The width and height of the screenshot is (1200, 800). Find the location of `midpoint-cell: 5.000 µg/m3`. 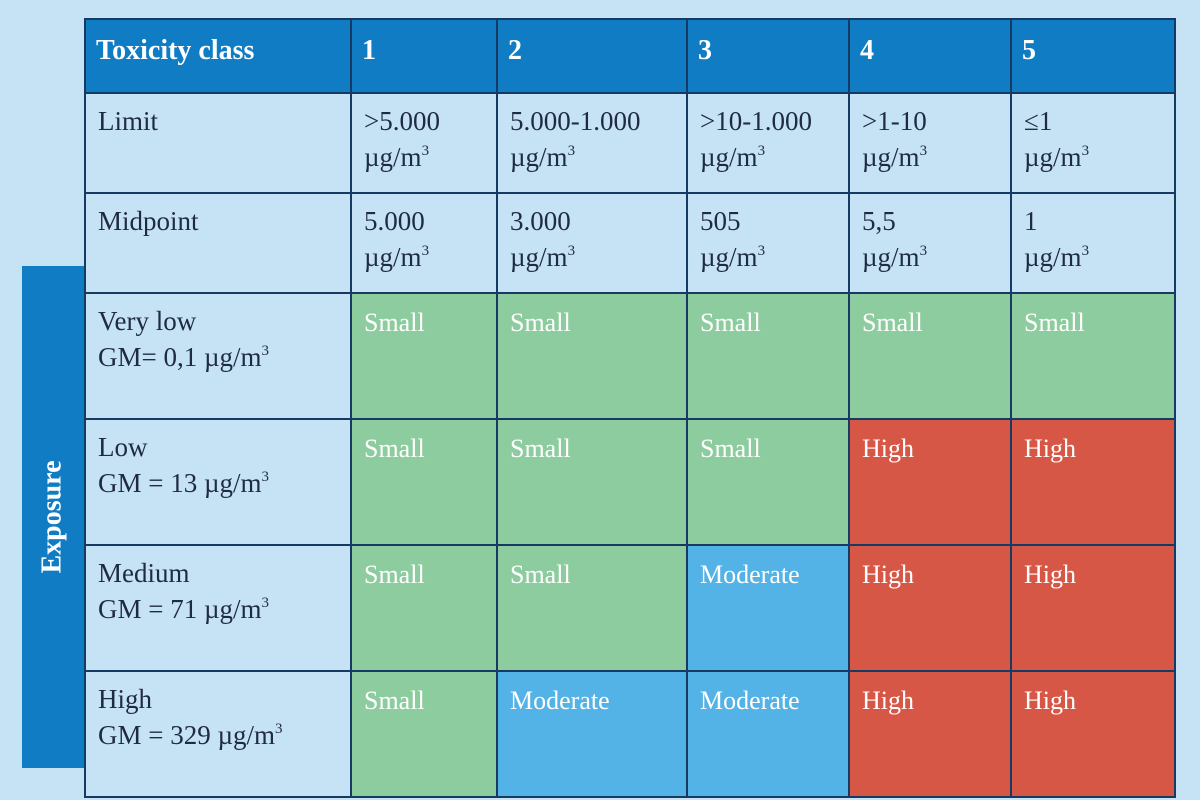

midpoint-cell: 5.000 µg/m3 is located at coordinates (424, 243).